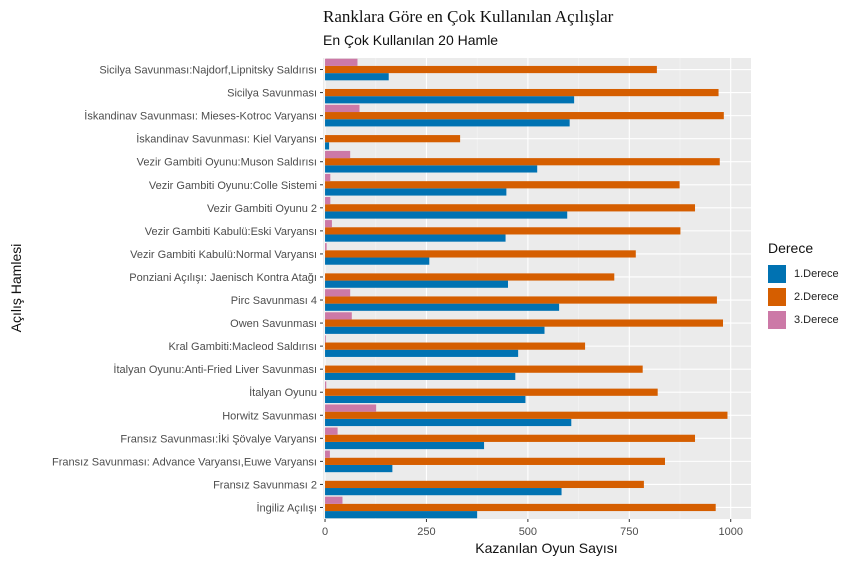 The image size is (864, 564). What do you see at coordinates (816, 296) in the screenshot?
I see `legend-label-2: 2.Derece` at bounding box center [816, 296].